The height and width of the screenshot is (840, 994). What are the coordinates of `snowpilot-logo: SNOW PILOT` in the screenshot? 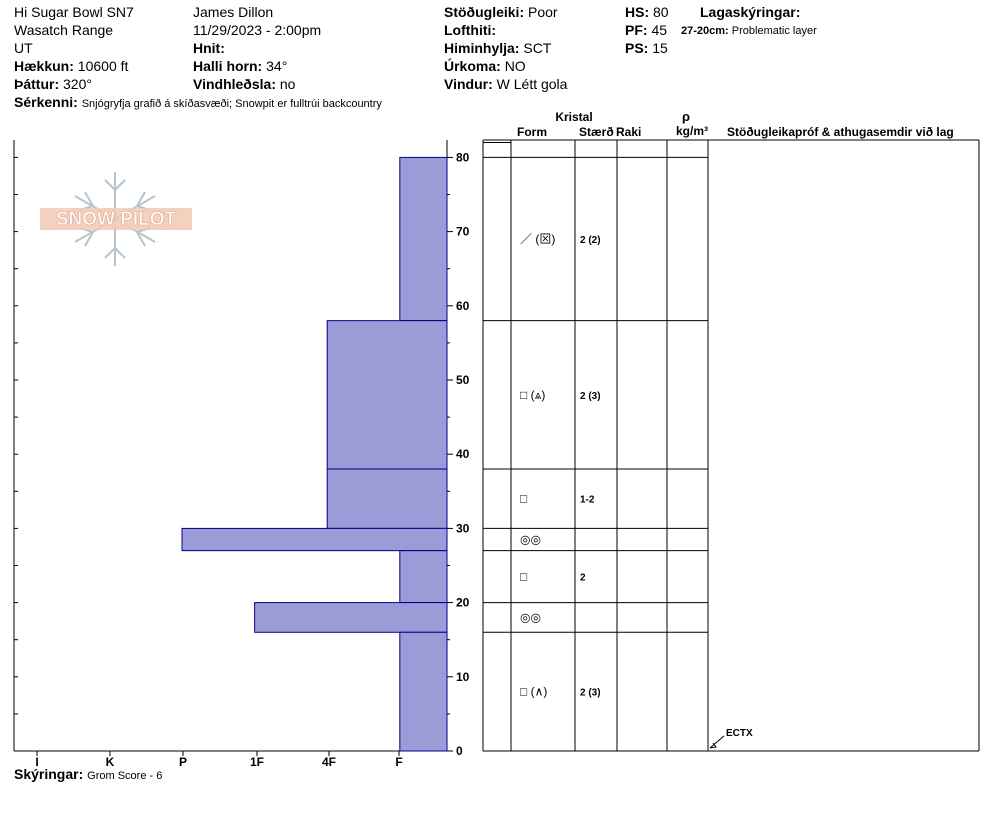 It's located at (116, 219).